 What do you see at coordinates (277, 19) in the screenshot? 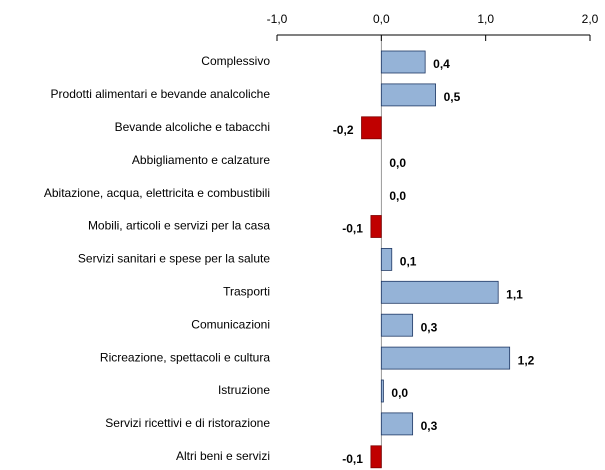
I see `x-tick-label: -1,0` at bounding box center [277, 19].